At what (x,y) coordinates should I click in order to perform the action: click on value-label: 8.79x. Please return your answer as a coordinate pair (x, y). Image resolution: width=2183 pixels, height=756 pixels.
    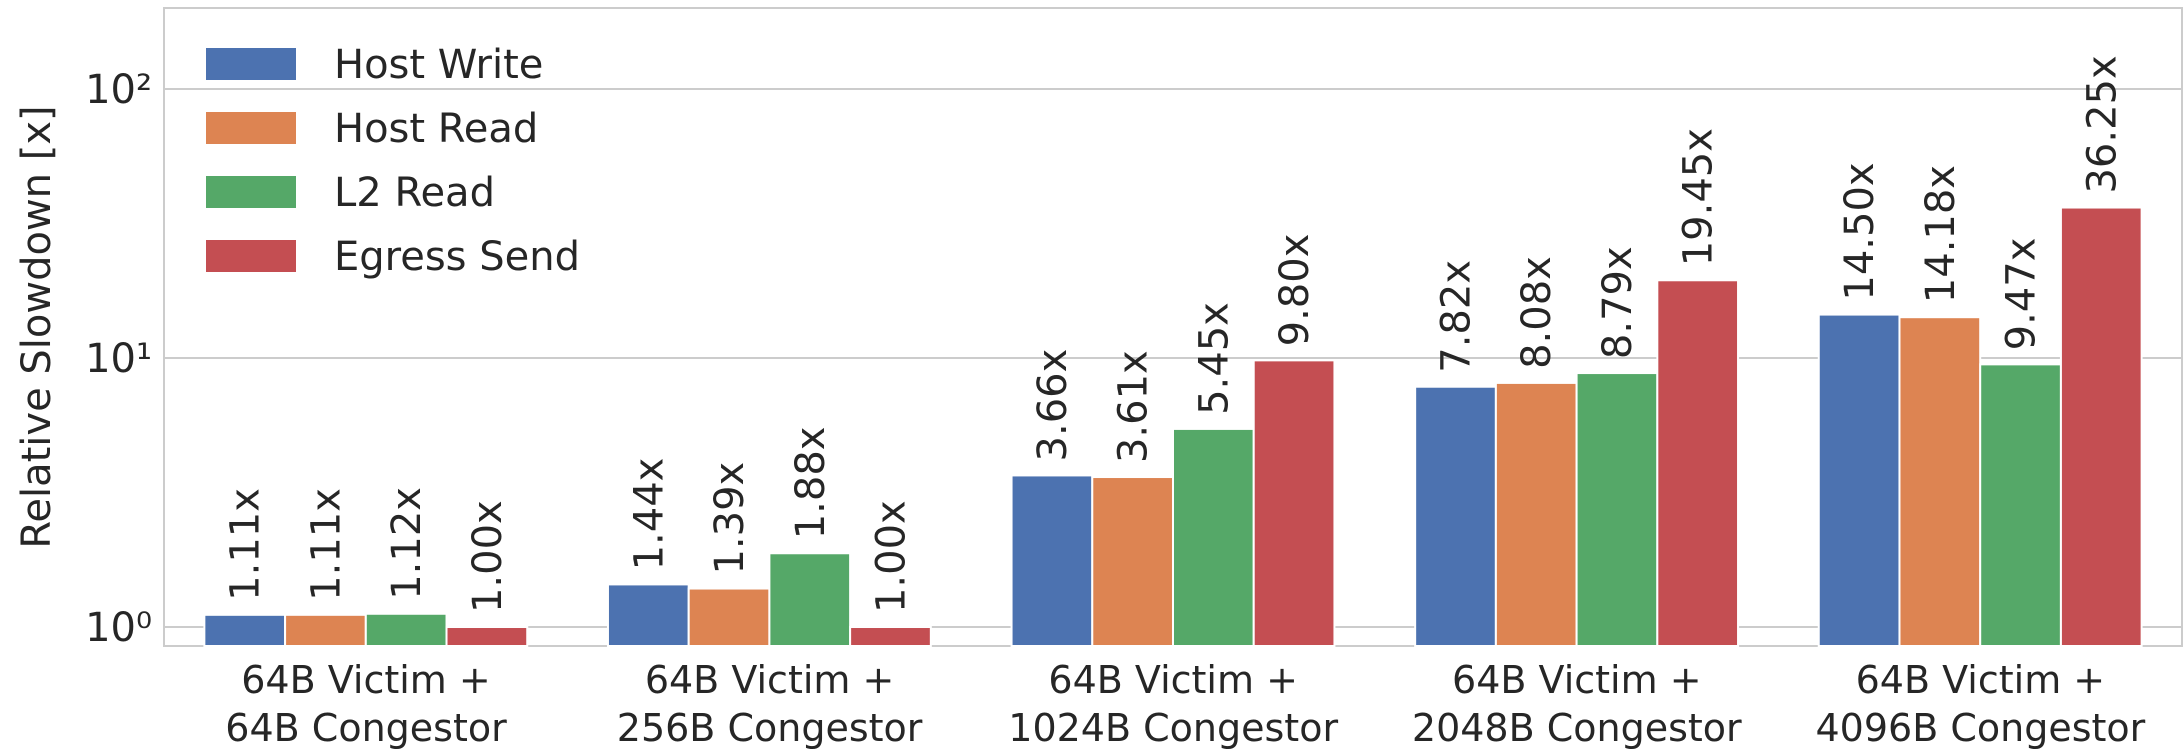
    Looking at the image, I should click on (1618, 302).